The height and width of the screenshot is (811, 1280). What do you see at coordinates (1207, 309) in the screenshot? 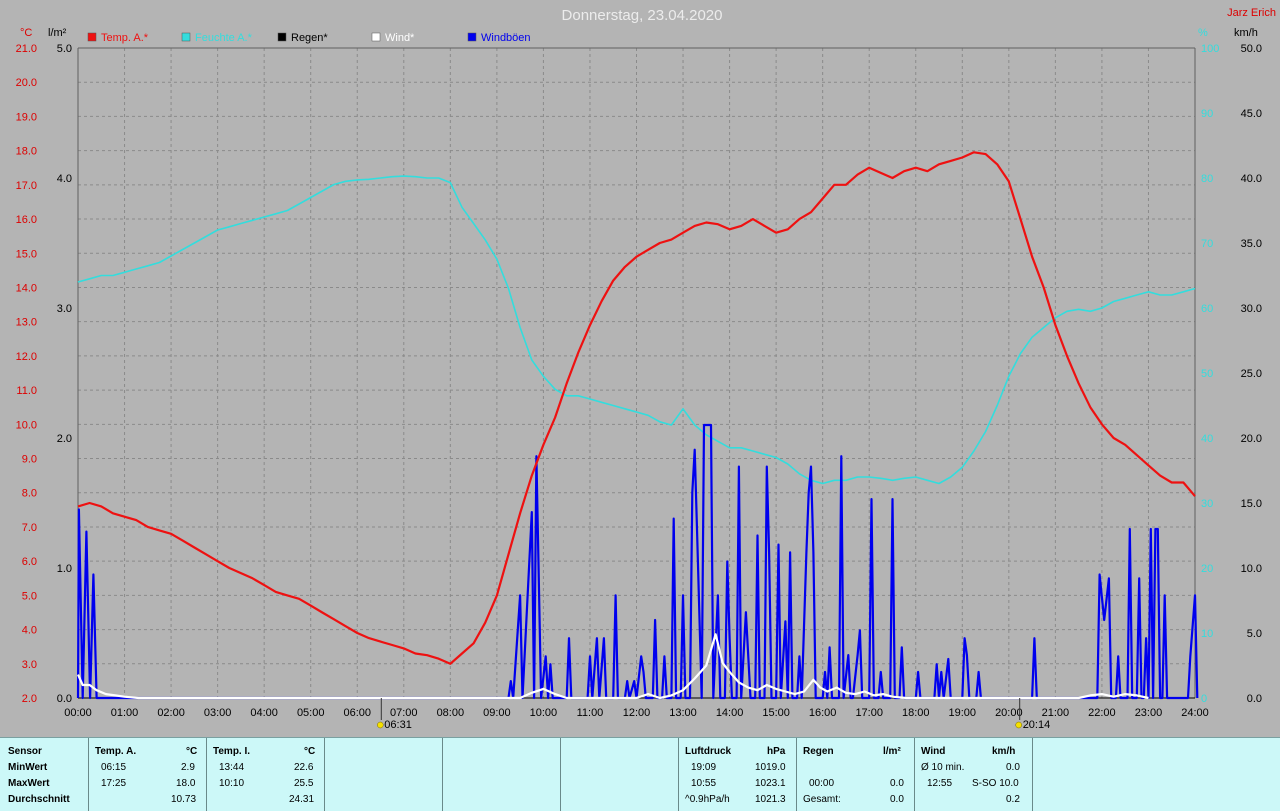
I see `humidity-tick-label: 60` at bounding box center [1207, 309].